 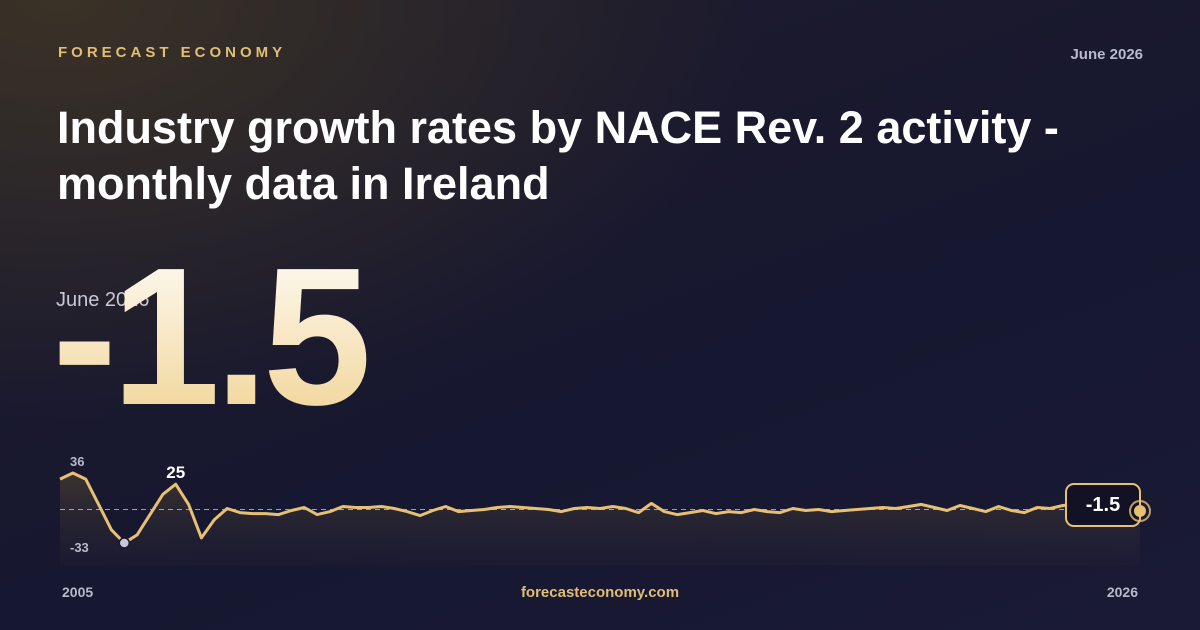 What do you see at coordinates (600, 592) in the screenshot?
I see `footer-url: forecasteconomy.com` at bounding box center [600, 592].